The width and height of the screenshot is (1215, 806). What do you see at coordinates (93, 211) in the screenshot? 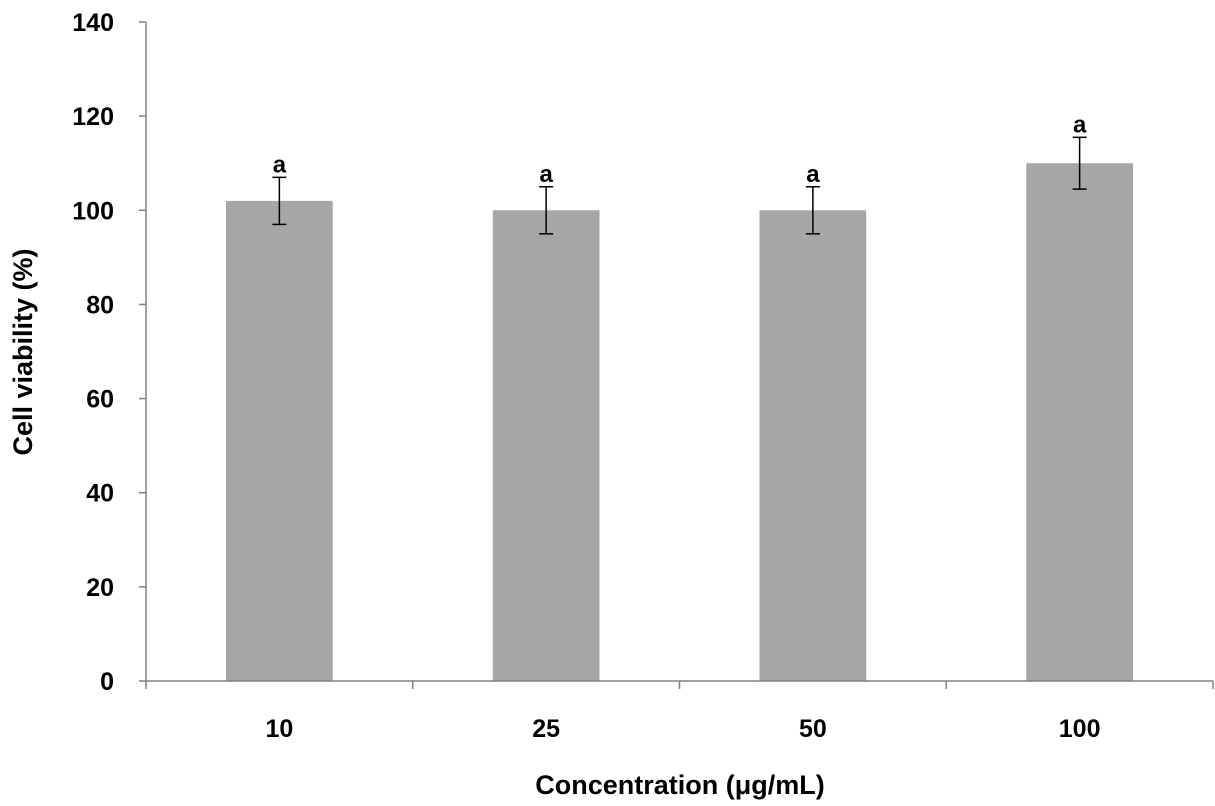
I see `y-tick-label-100: 100` at bounding box center [93, 211].